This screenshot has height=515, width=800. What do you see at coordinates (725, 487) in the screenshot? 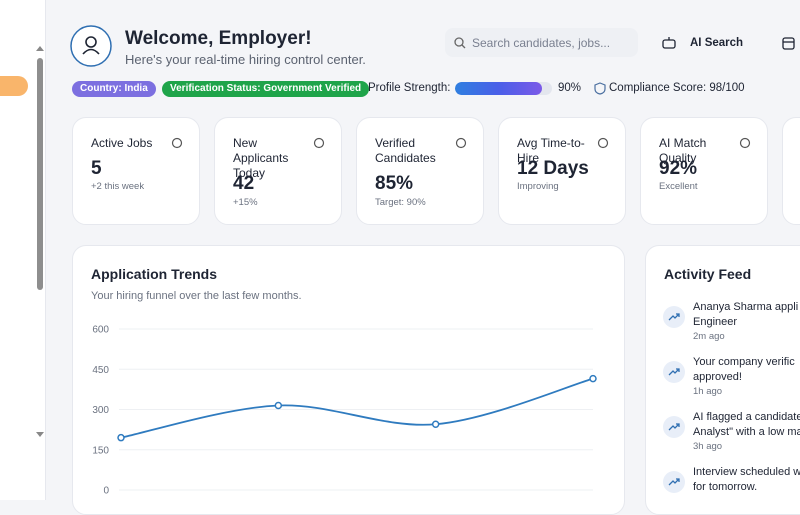
I see `activity-text: for tomorrow.` at bounding box center [725, 487].